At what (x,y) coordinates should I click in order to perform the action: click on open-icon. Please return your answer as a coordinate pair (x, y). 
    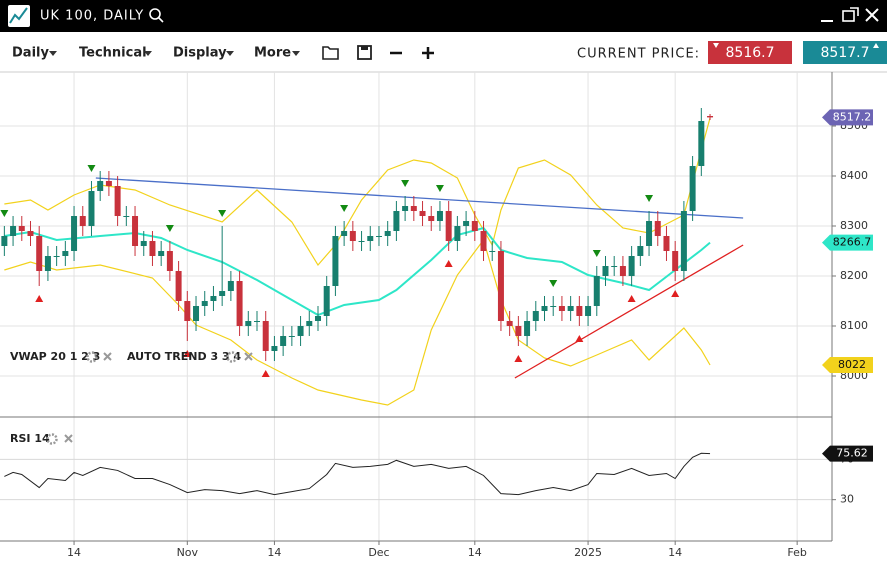
    Looking at the image, I should click on (330, 53).